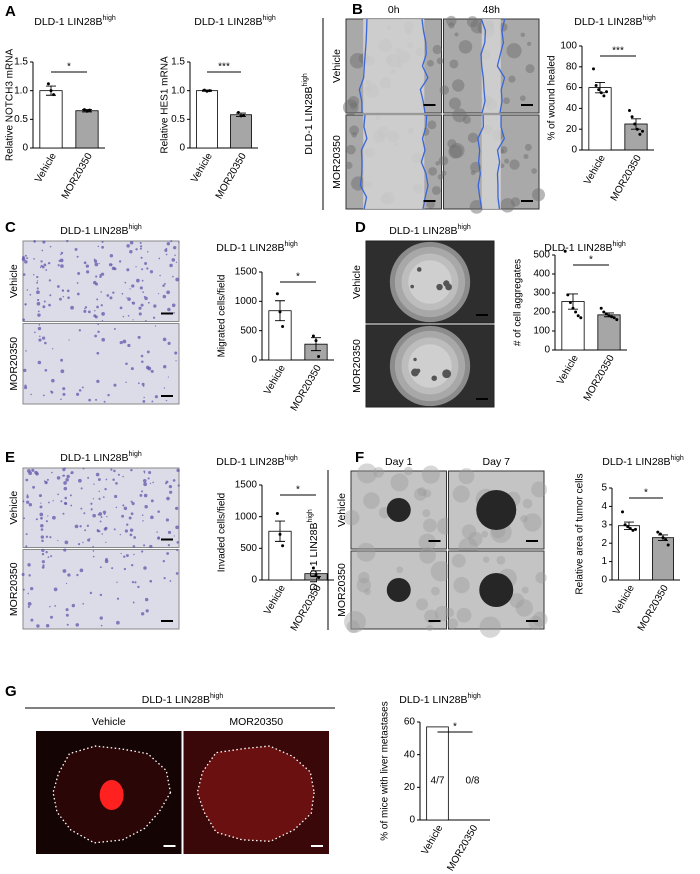 The width and height of the screenshot is (700, 874). I want to click on significance-label: ***, so click(618, 51).